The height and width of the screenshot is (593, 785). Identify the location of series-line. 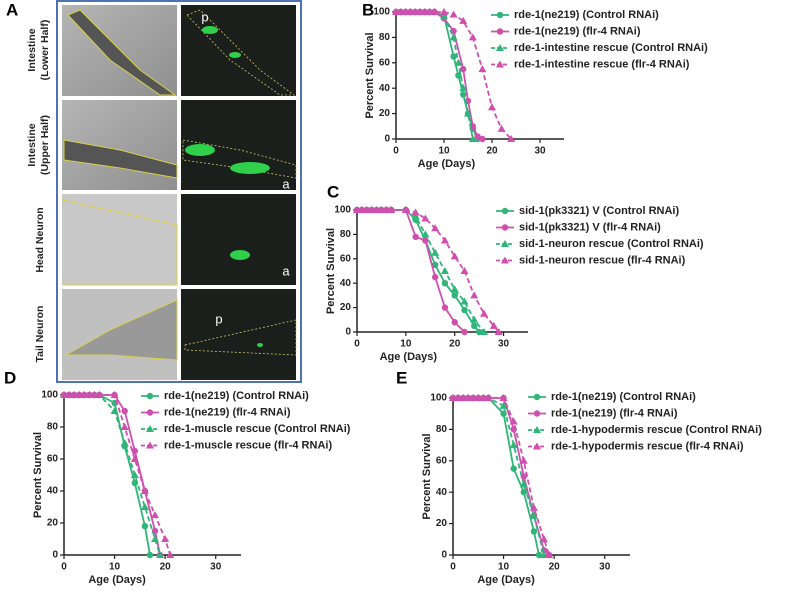
(418, 271).